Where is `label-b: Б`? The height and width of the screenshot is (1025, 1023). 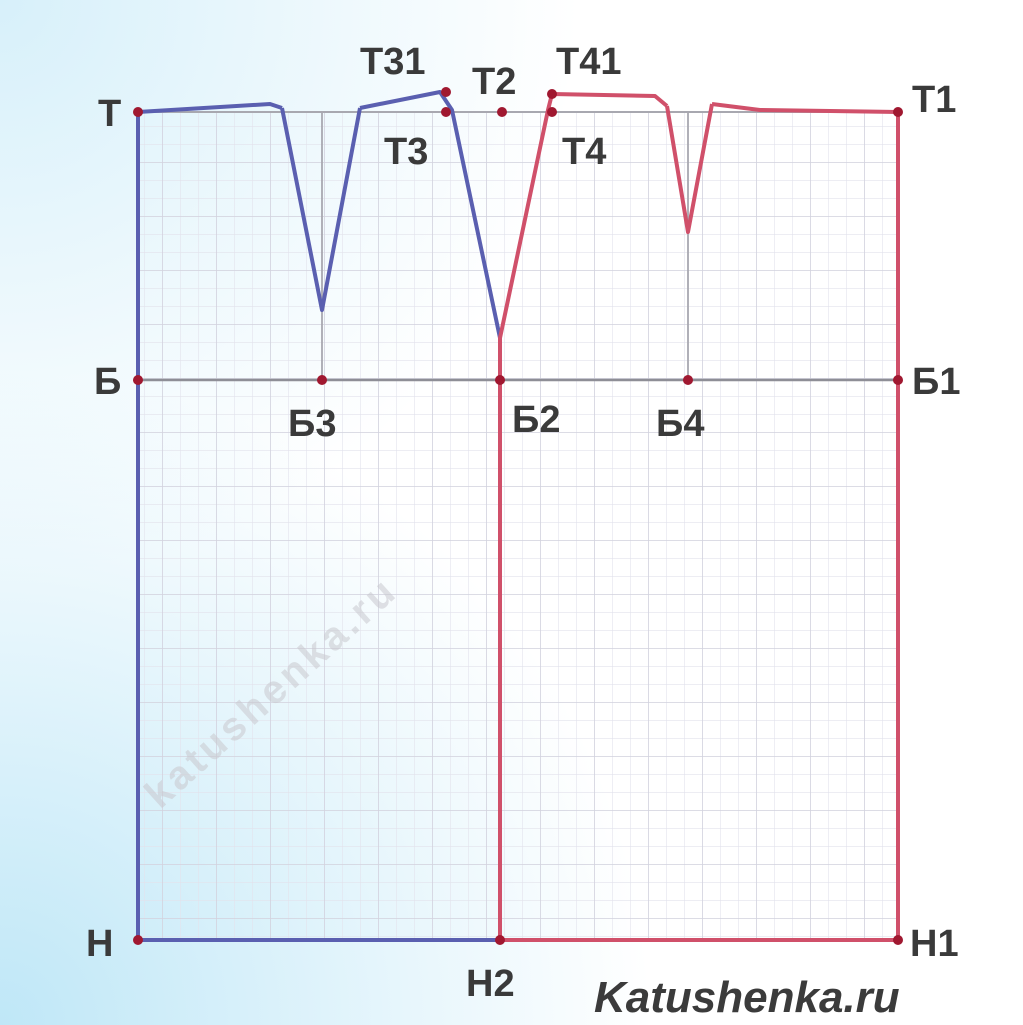
label-b: Б is located at coordinates (107, 382).